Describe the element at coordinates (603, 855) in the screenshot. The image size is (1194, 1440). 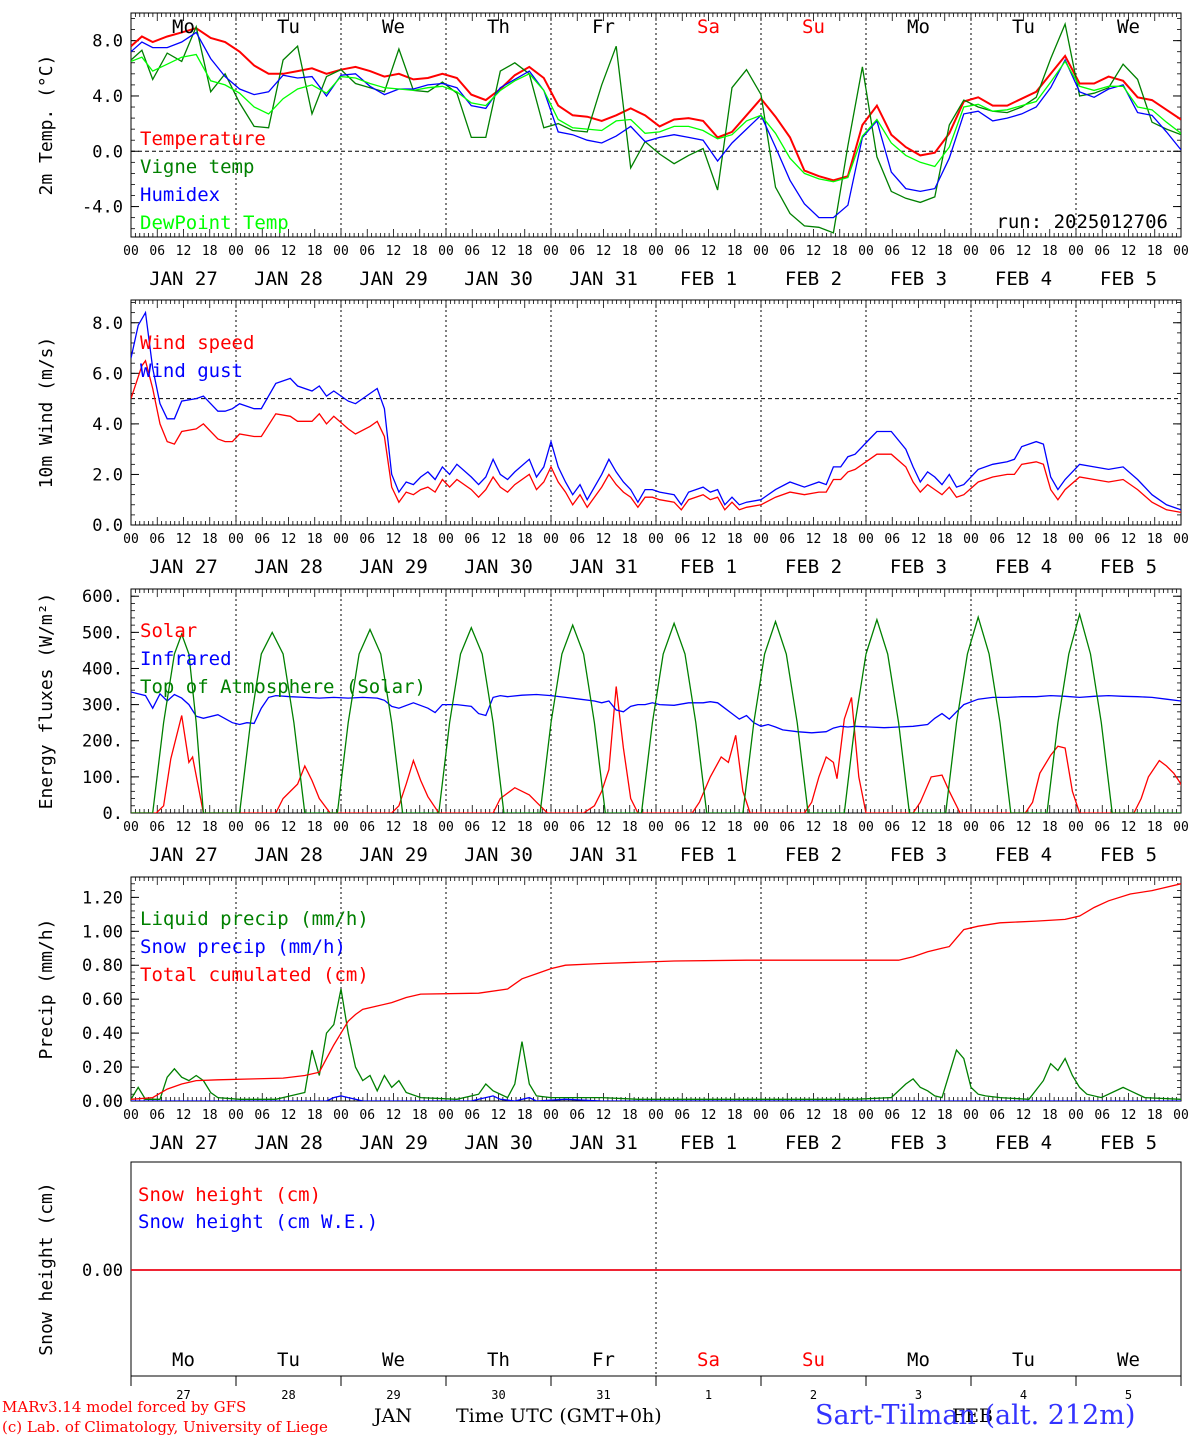
I see `date-label: JAN 31` at that location.